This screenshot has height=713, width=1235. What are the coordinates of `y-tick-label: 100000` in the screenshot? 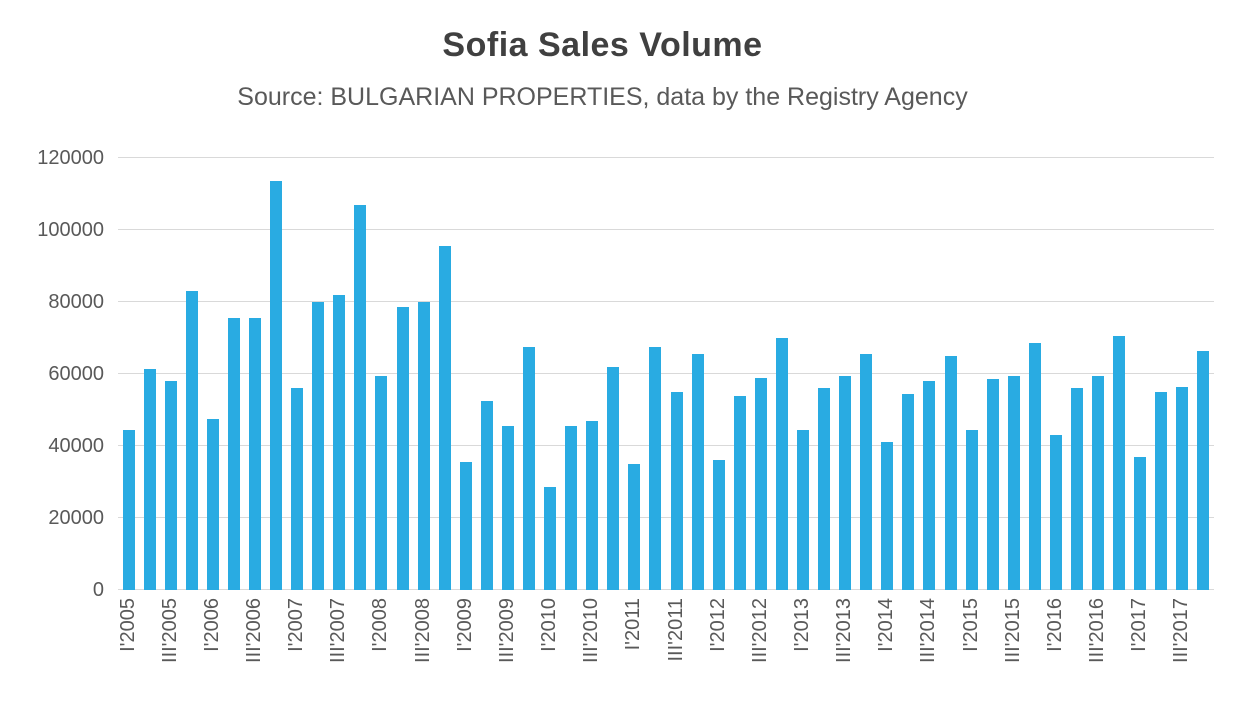 It's located at (70, 230).